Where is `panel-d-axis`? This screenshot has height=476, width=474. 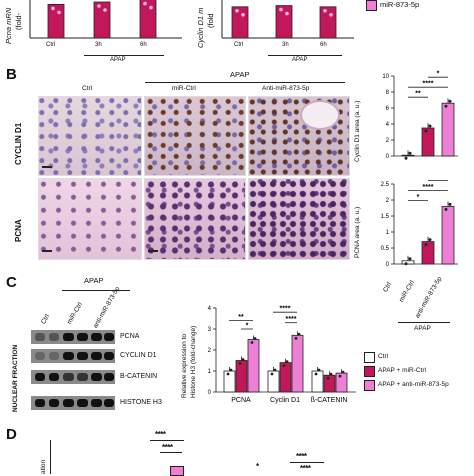
panel-d-axis is located at coordinates (50, 457).